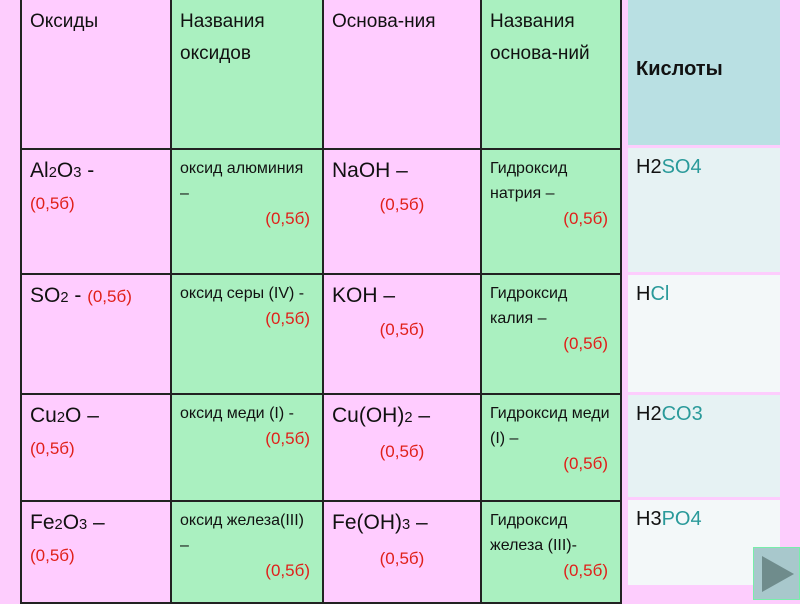 This screenshot has height=604, width=800. What do you see at coordinates (96, 447) in the screenshot?
I see `oxide-cell: Cu2O – (0,5б)` at bounding box center [96, 447].